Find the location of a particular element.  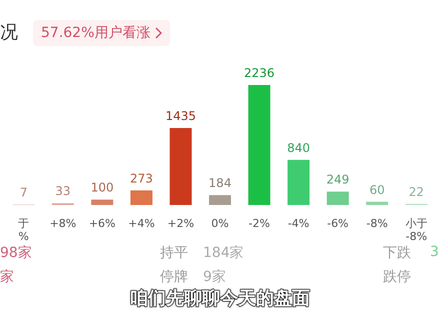

data-label: 33 is located at coordinates (63, 191).